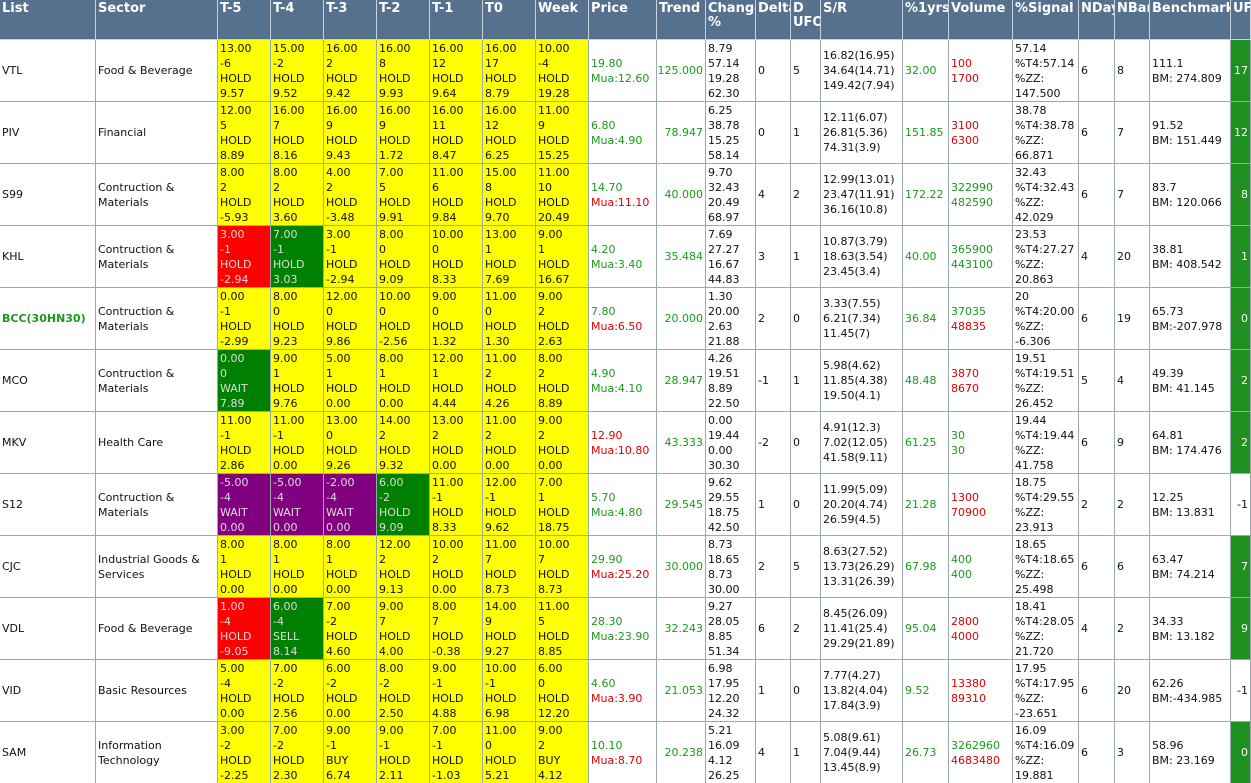 Image resolution: width=1251 pixels, height=783 pixels. What do you see at coordinates (122, 132) in the screenshot?
I see `cell-text: Financial` at bounding box center [122, 132].